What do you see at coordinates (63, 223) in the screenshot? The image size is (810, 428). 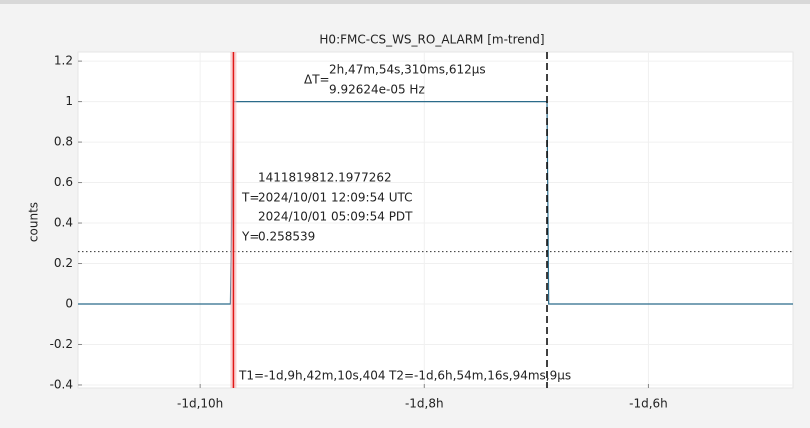 I see `y-tick-label: 0.4` at bounding box center [63, 223].